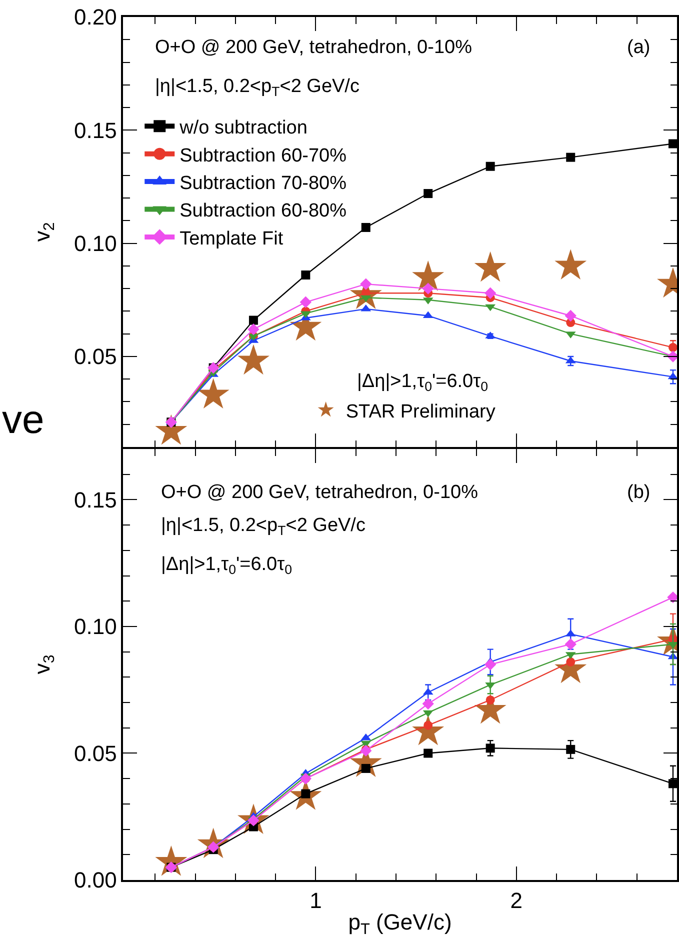  Describe the element at coordinates (263, 211) in the screenshot. I see `legend-label: Subtraction 60-80%` at that location.